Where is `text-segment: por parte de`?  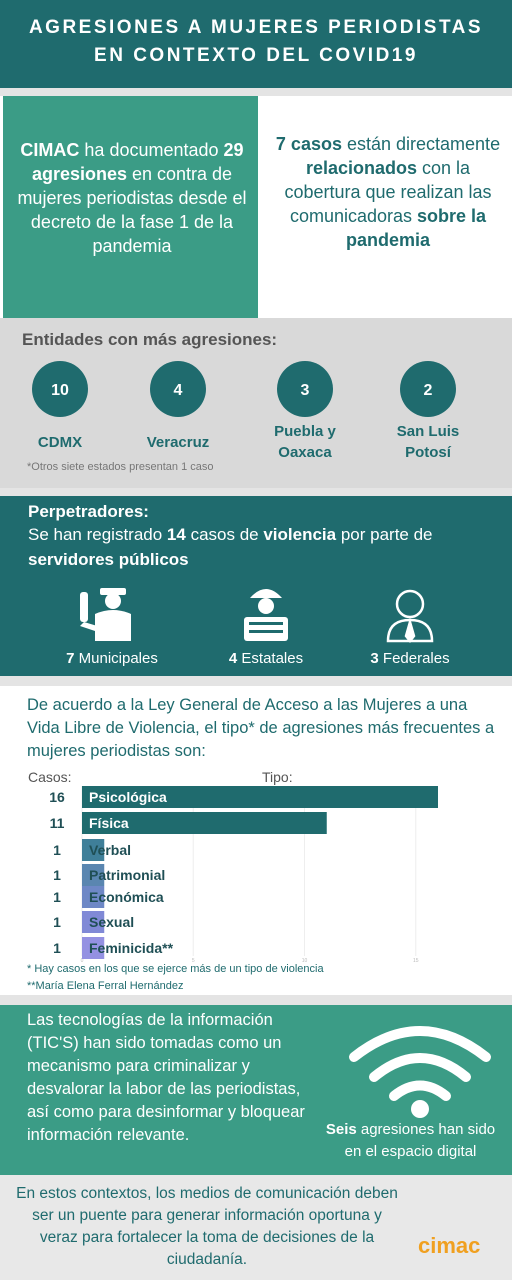 text-segment: por parte de is located at coordinates (384, 534).